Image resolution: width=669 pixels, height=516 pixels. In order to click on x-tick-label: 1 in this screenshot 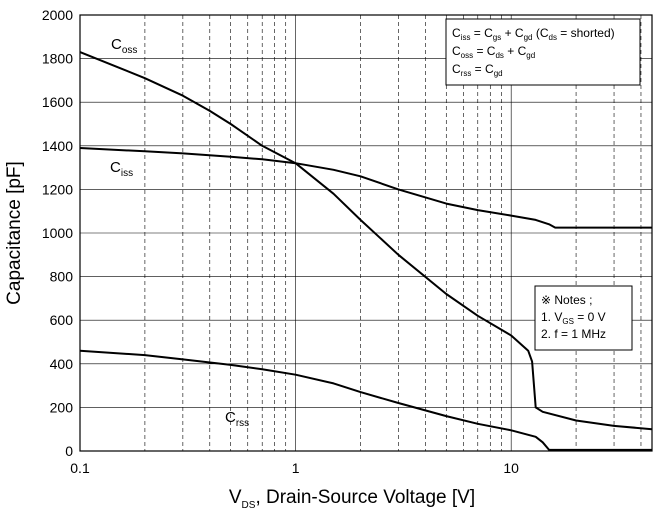, I will do `click(296, 468)`.